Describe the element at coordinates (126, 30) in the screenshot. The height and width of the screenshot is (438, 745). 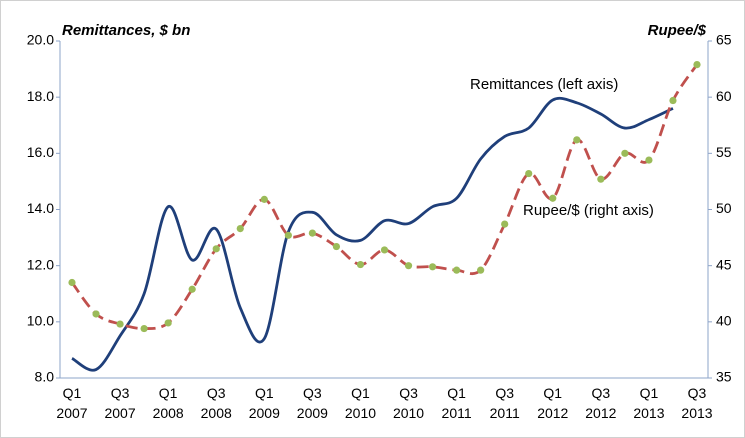
I see `y-axis-title: Remittances, $ bn` at that location.